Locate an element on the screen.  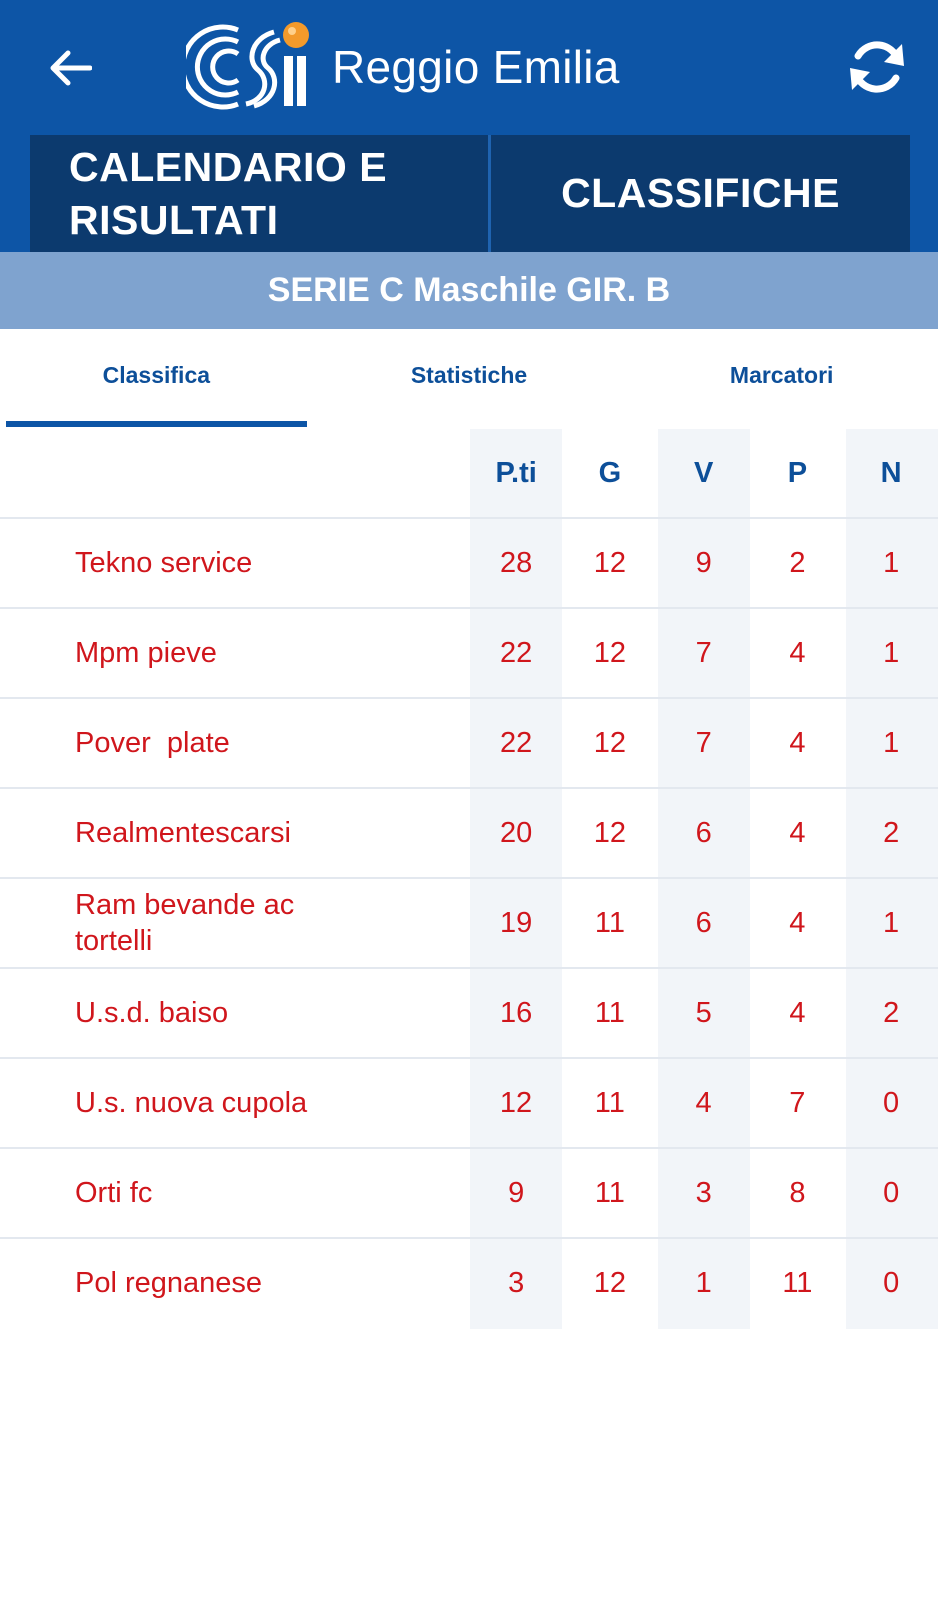
cell-won: 5 is located at coordinates (703, 1012).